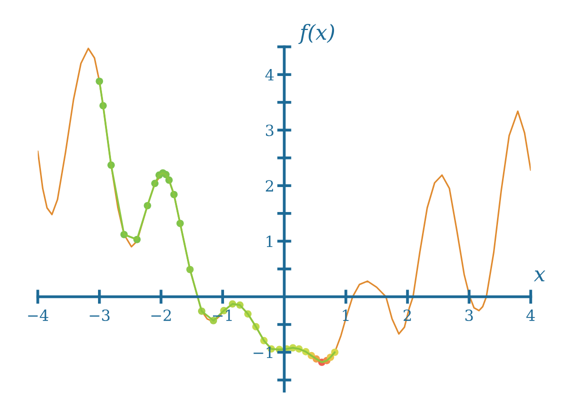 The image size is (564, 407). What do you see at coordinates (316, 34) in the screenshot?
I see `y-axis-title: f(x)` at bounding box center [316, 34].